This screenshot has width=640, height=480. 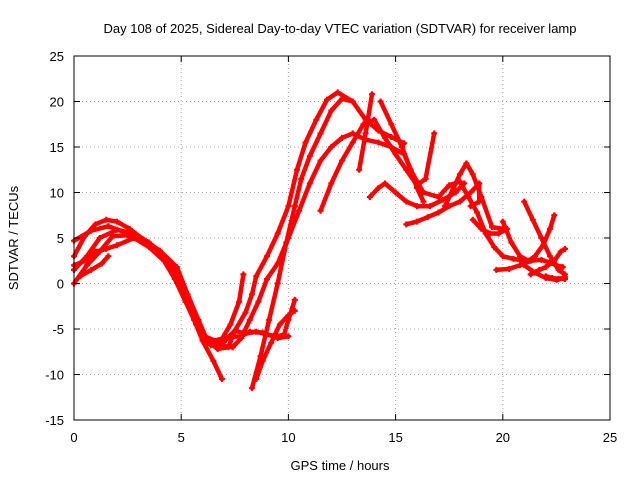 I want to click on x-tick-label: 25, so click(x=610, y=437).